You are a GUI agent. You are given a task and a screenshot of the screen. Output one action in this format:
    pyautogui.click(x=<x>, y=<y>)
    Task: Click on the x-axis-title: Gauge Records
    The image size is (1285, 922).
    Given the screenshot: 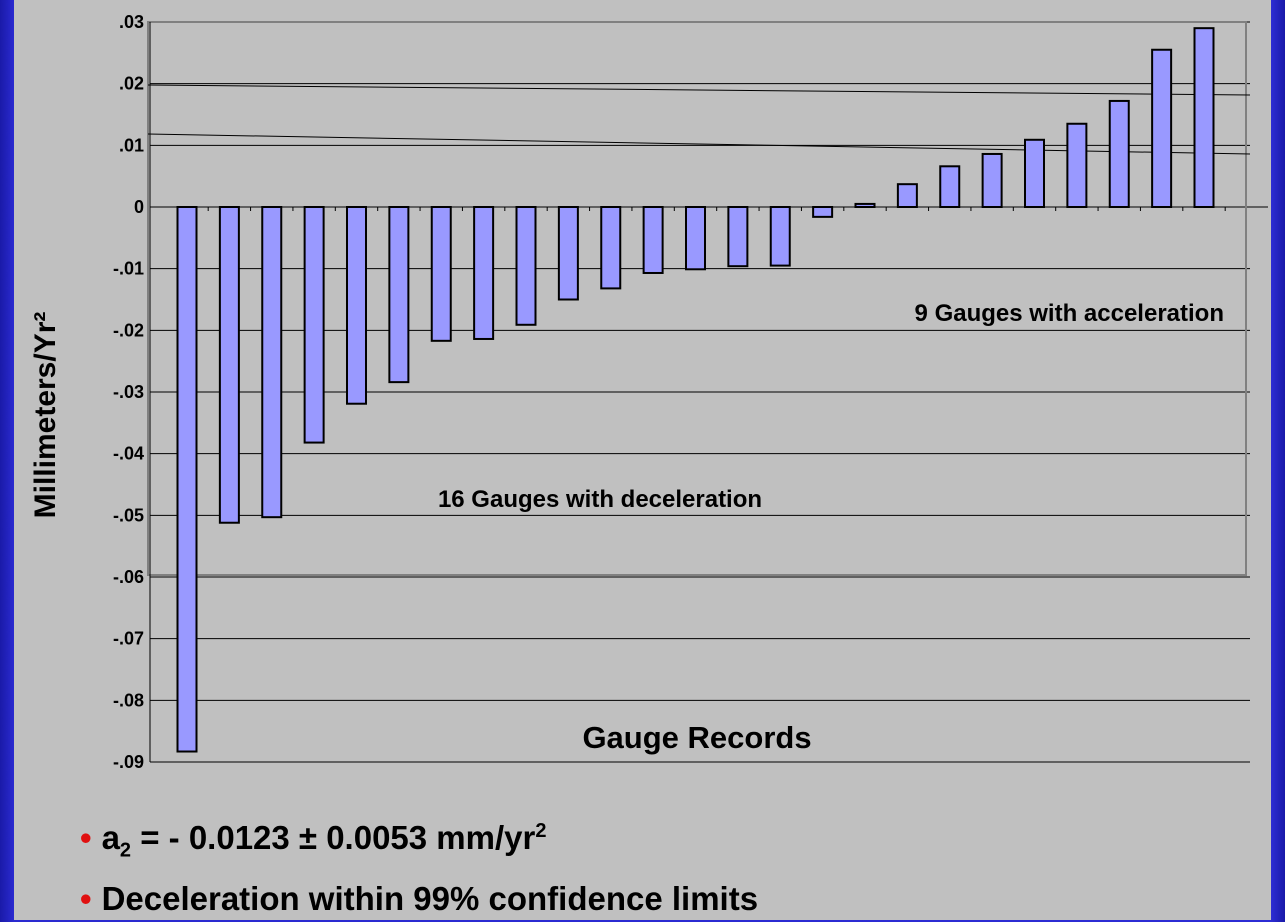 What is the action you would take?
    pyautogui.click(x=696, y=737)
    